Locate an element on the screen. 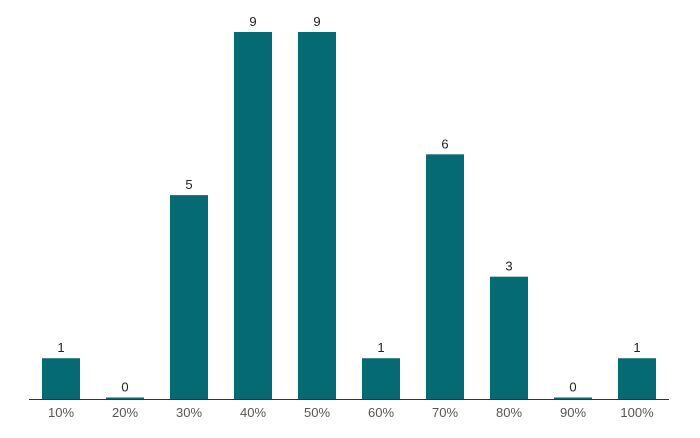 The height and width of the screenshot is (438, 700). x-tick-labels: 10% 20% 30% 40% 50% 60% 70% 80% 90% 100% is located at coordinates (351, 412).